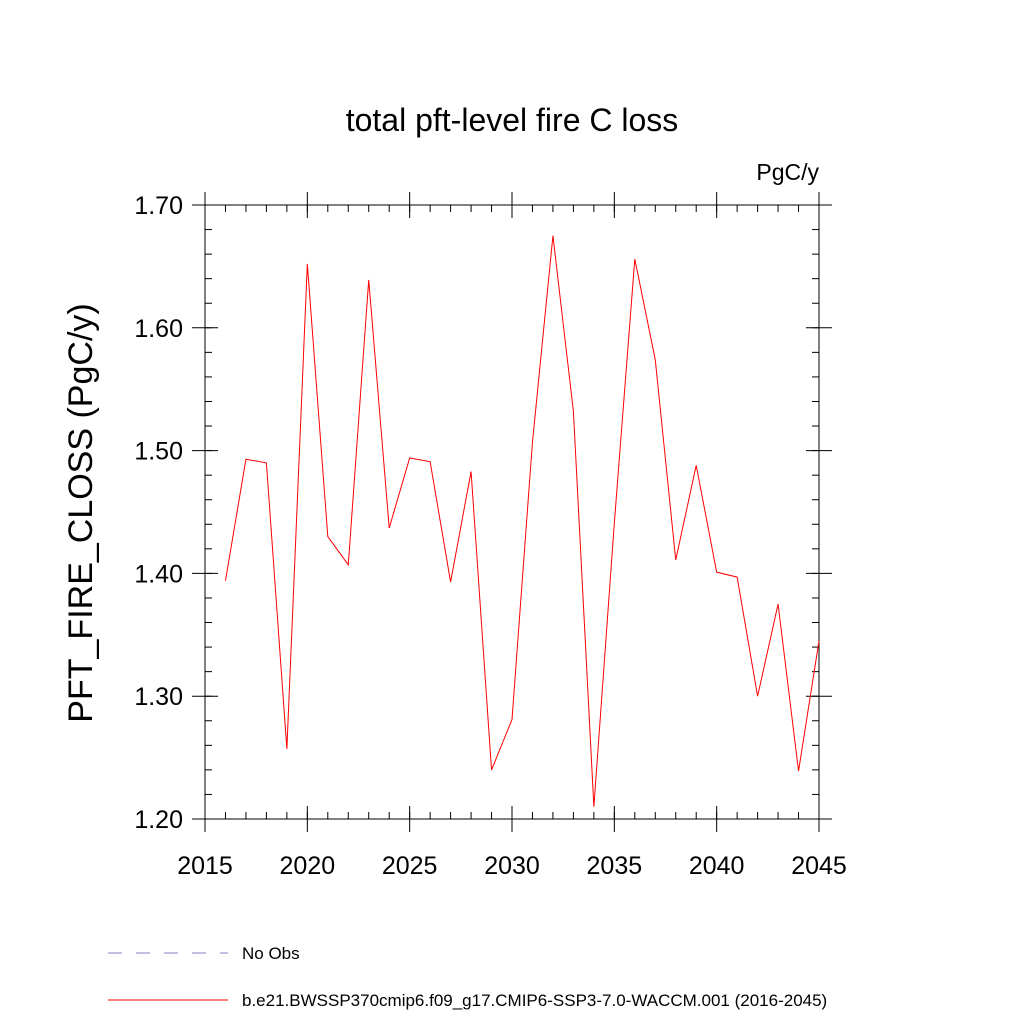  What do you see at coordinates (410, 866) in the screenshot?
I see `x-tick-label: 2025` at bounding box center [410, 866].